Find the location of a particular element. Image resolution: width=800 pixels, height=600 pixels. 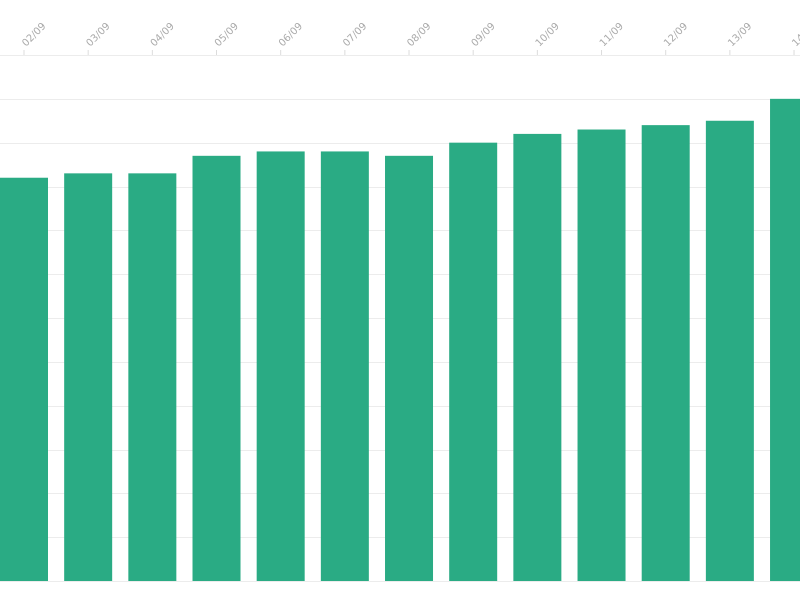

x-tick-label: 14/09 is located at coordinates (795, 35).